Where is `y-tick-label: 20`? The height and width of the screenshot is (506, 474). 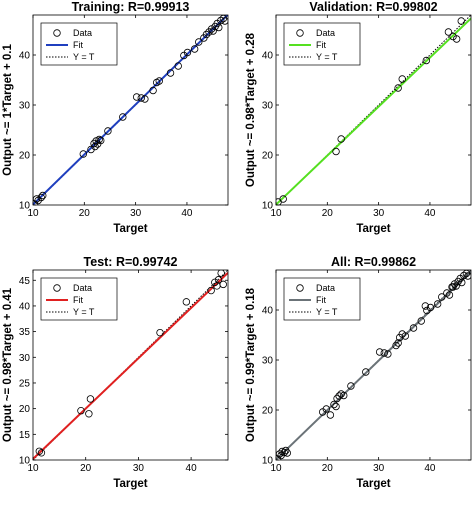 y-tick-label: 20 is located at coordinates (25, 156).